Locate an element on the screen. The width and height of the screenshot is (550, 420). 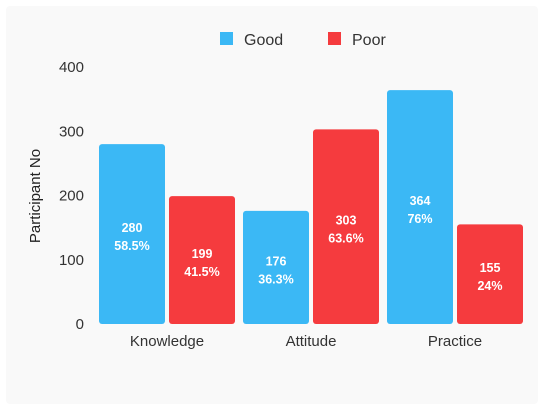
bar-value-label: 364 is located at coordinates (420, 201).